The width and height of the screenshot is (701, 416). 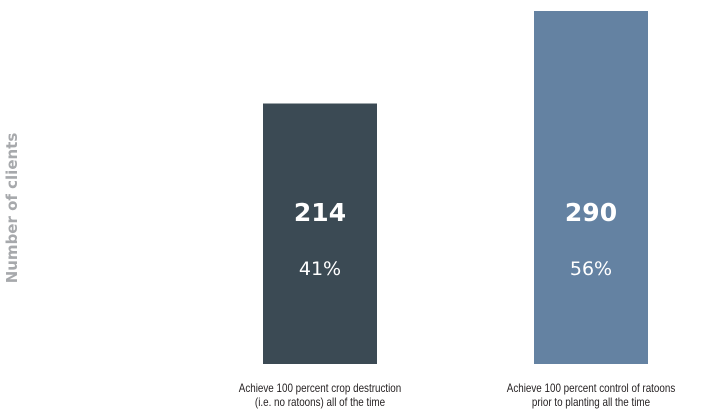 I want to click on bar-1-percent-label: 41%, so click(x=320, y=269).